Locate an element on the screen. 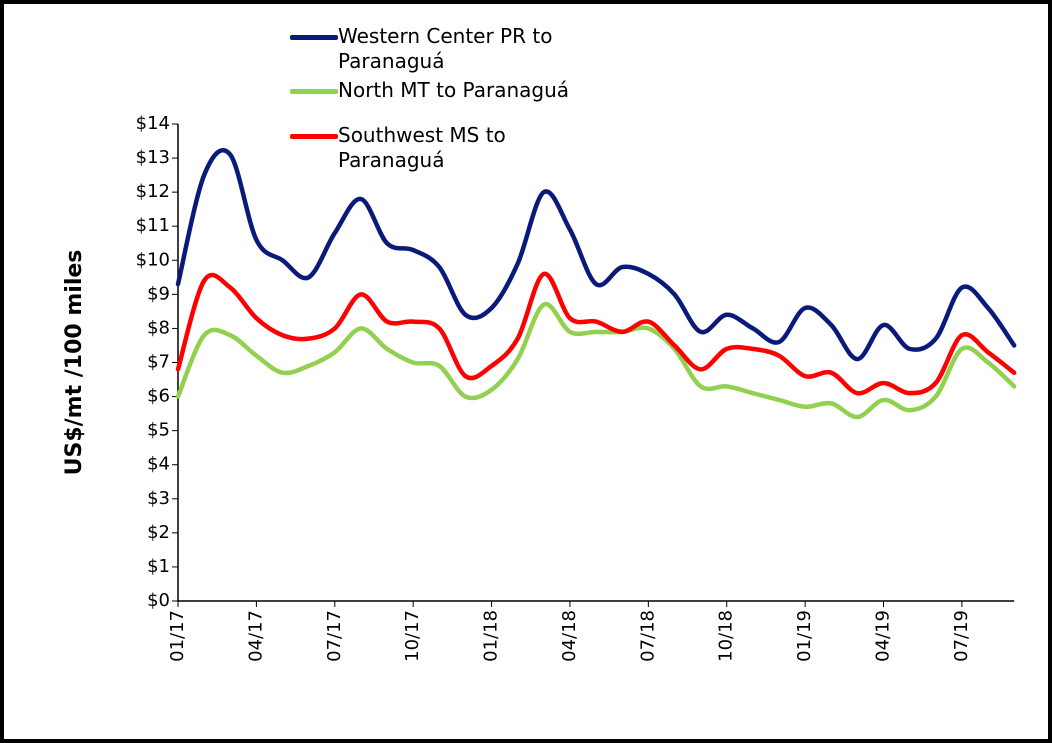 This screenshot has width=1052, height=743. y-tick-label: $2 is located at coordinates (158, 532).